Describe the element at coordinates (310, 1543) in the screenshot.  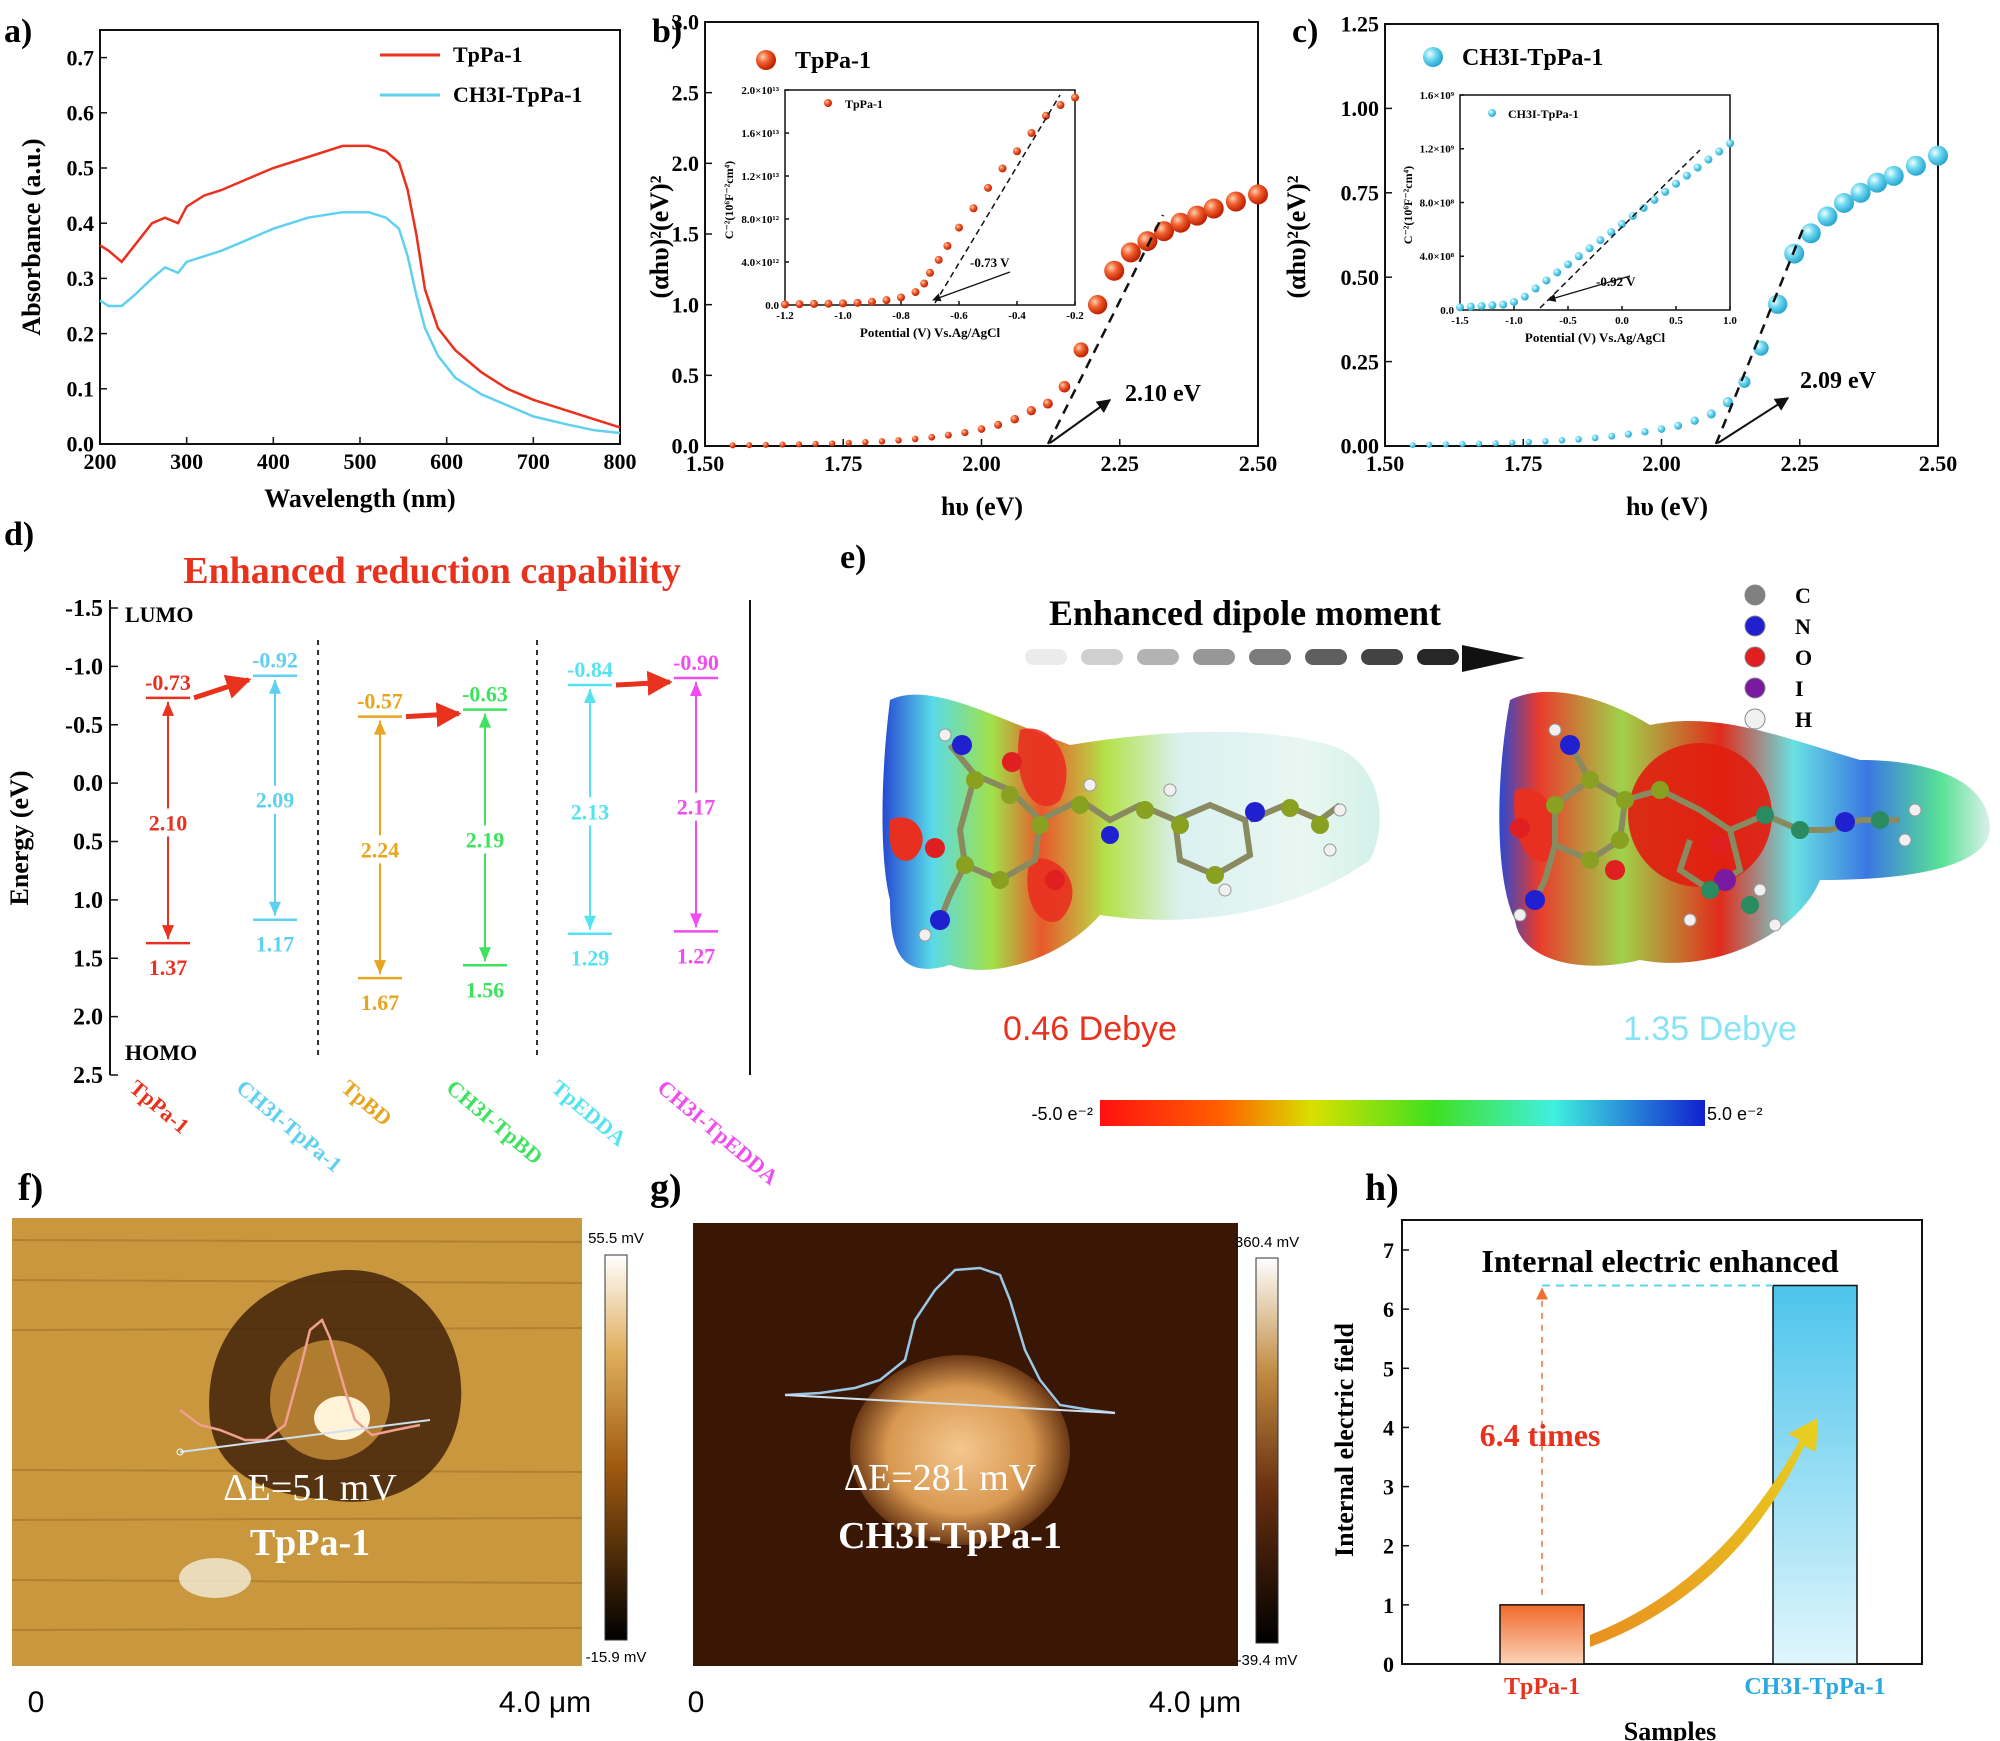
I see `panel-f-sample-name: TpPa-1` at that location.